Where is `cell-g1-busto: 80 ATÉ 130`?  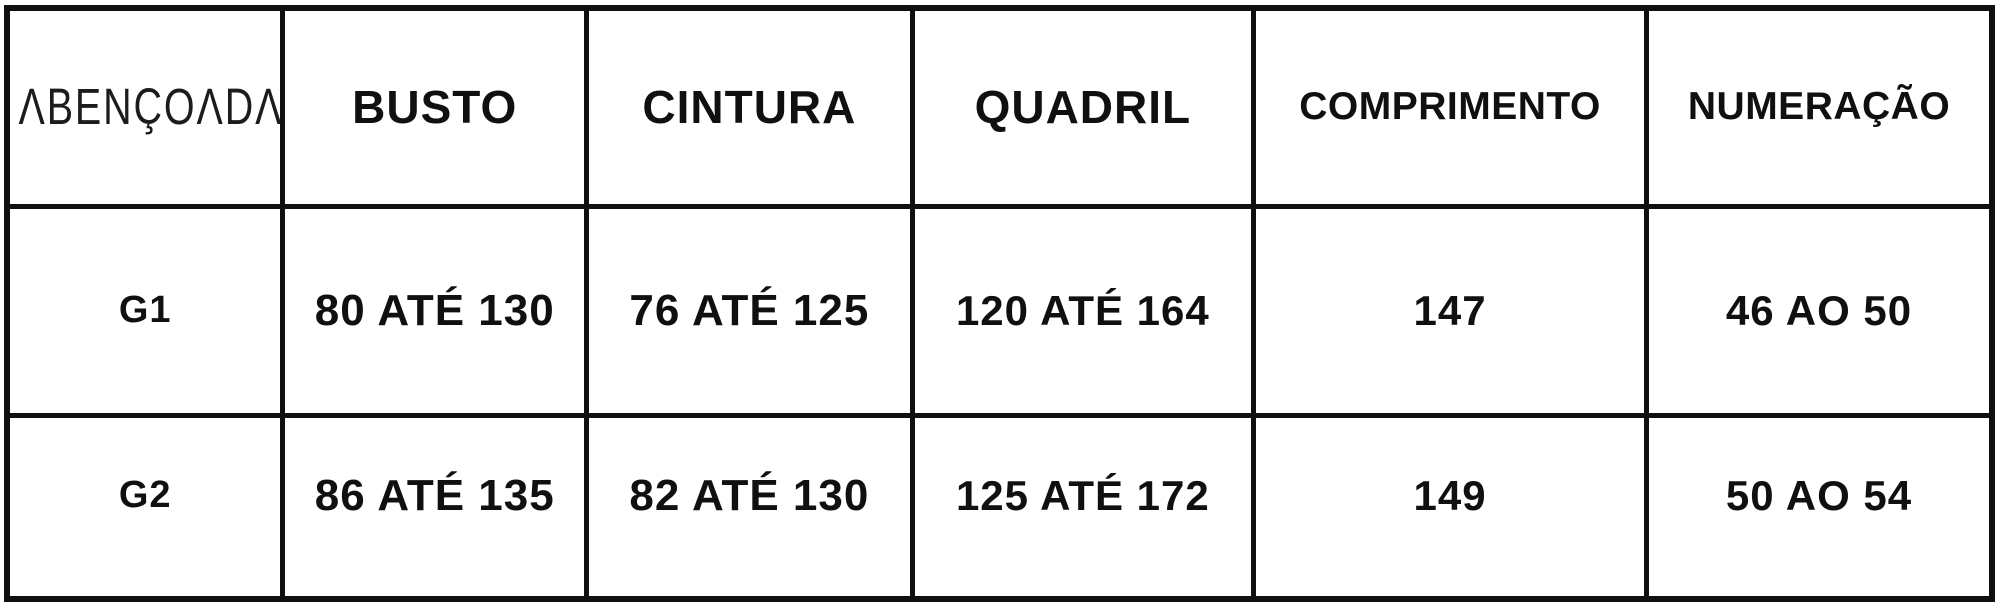
cell-g1-busto: 80 ATÉ 130 is located at coordinates (435, 310).